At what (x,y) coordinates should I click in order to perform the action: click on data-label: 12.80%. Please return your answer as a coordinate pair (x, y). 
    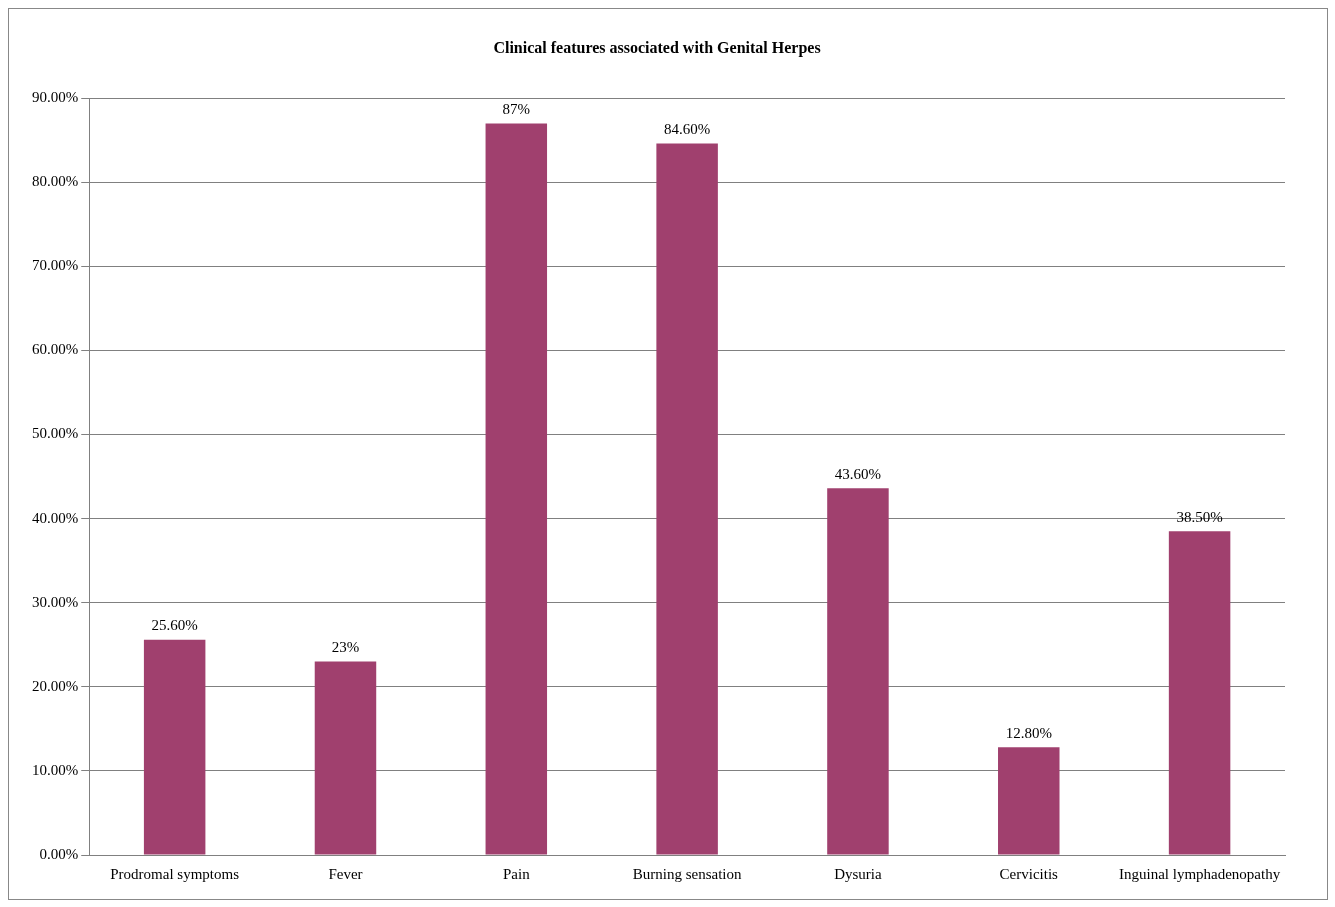
    Looking at the image, I should click on (1028, 732).